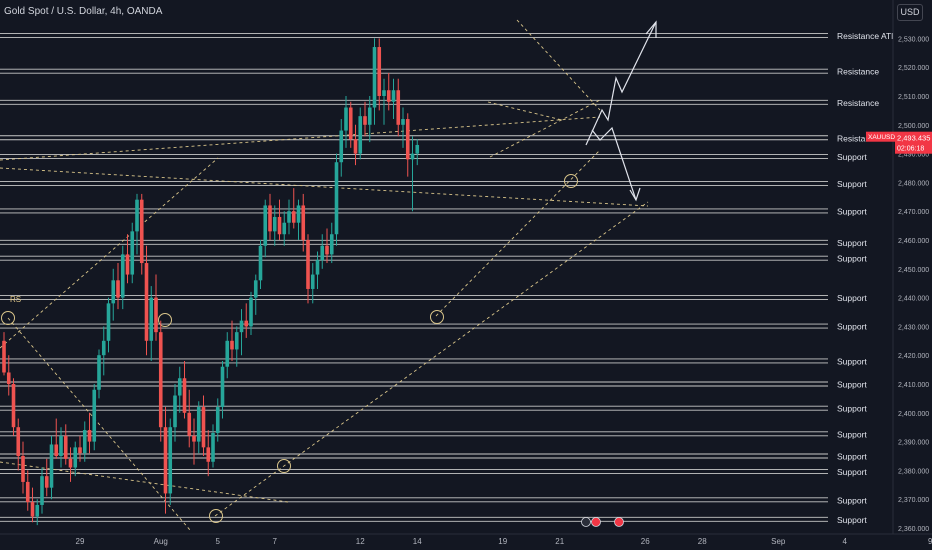  Describe the element at coordinates (852, 500) in the screenshot. I see `level-label-17: Support` at that location.